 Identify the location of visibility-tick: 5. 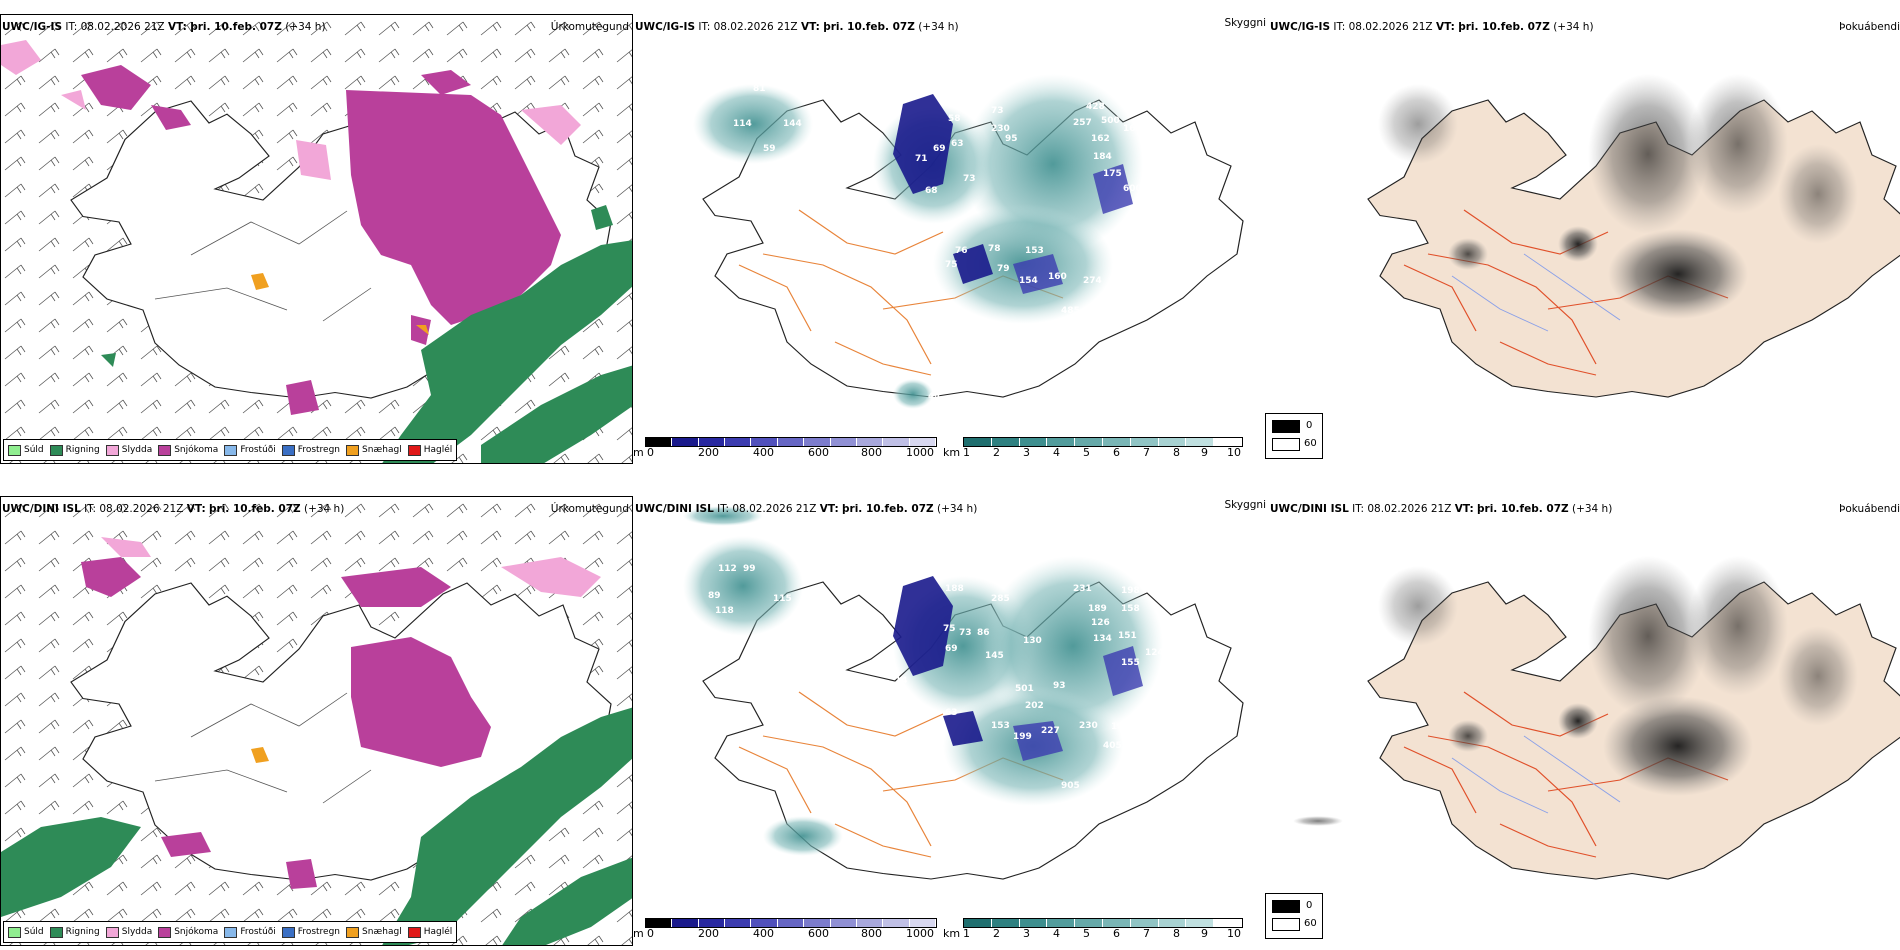
(1086, 933).